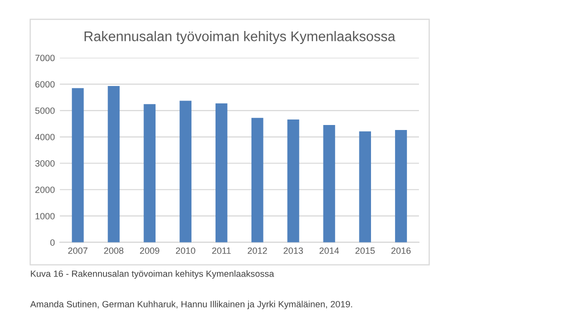  I want to click on x-tick-label: 2011, so click(221, 250).